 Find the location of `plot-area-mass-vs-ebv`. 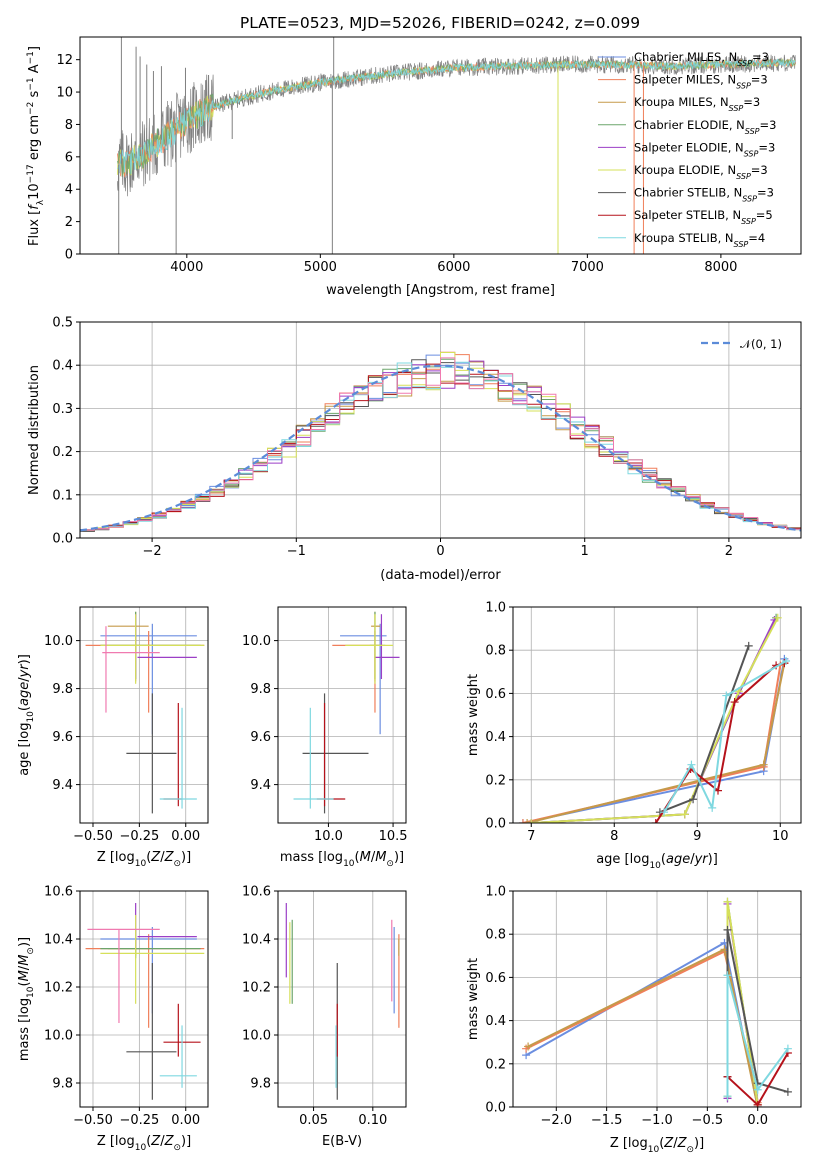

plot-area-mass-vs-ebv is located at coordinates (342, 1001).